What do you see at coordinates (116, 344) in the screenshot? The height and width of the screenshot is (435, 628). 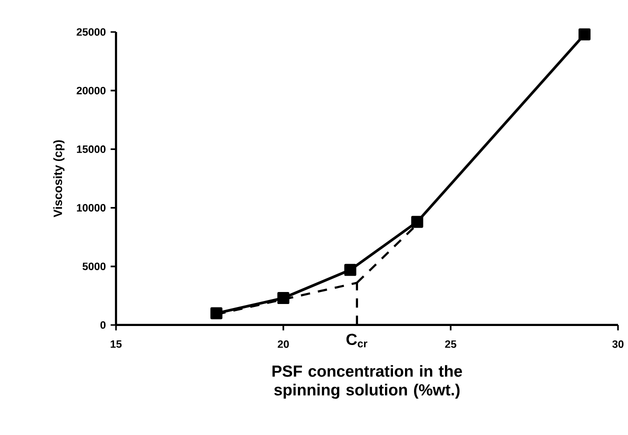 I see `x-tick-label: 15` at bounding box center [116, 344].